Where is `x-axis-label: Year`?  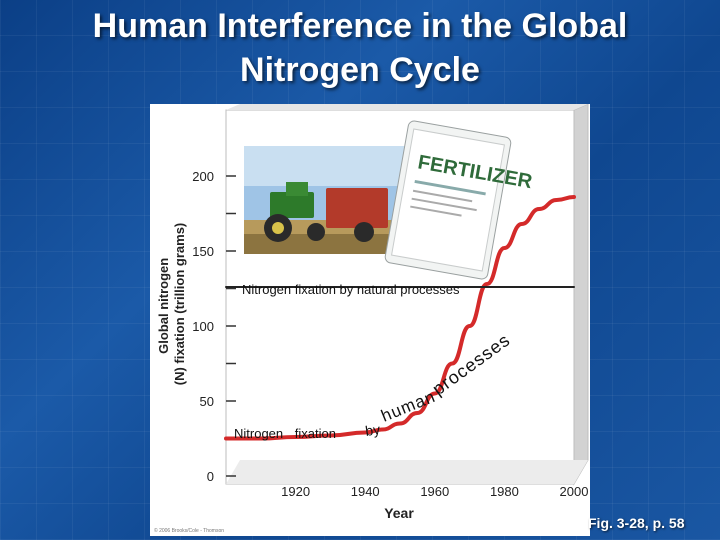
x-axis-label: Year is located at coordinates (399, 513).